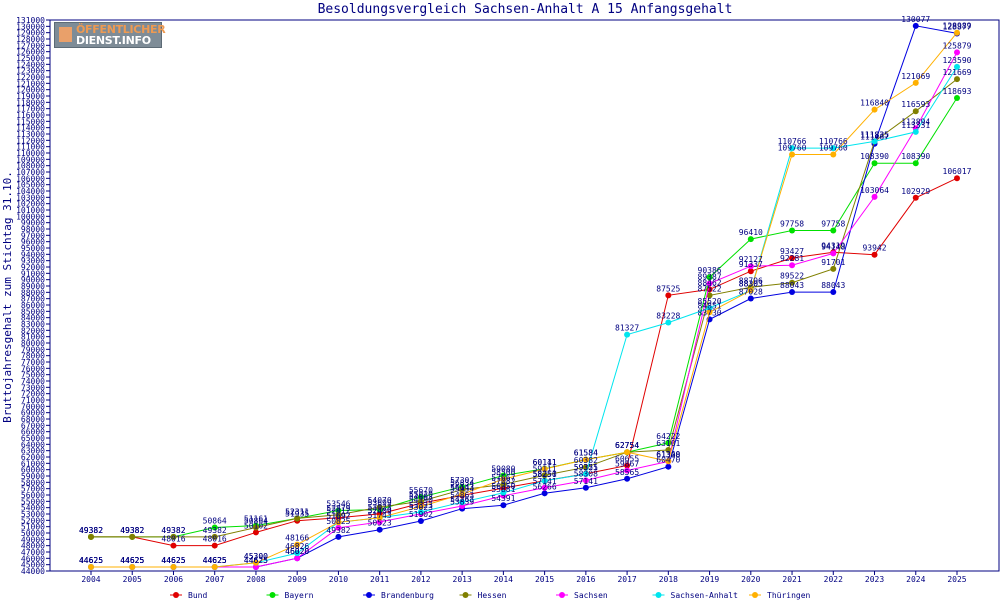  What do you see at coordinates (751, 232) in the screenshot?
I see `data-label: 96410` at bounding box center [751, 232].